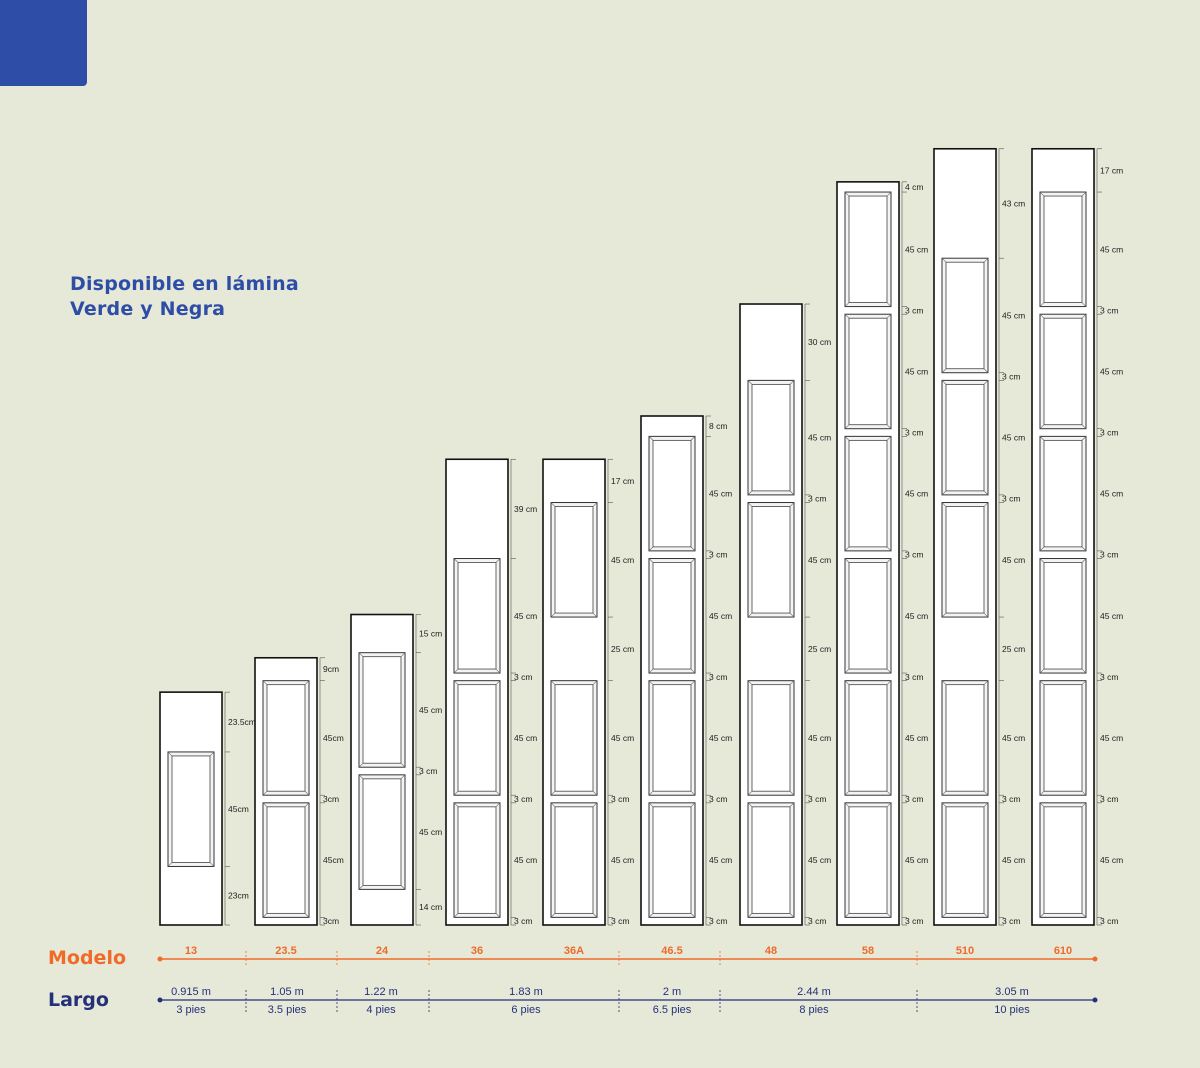  I want to click on dimension-label: 9cm, so click(331, 669).